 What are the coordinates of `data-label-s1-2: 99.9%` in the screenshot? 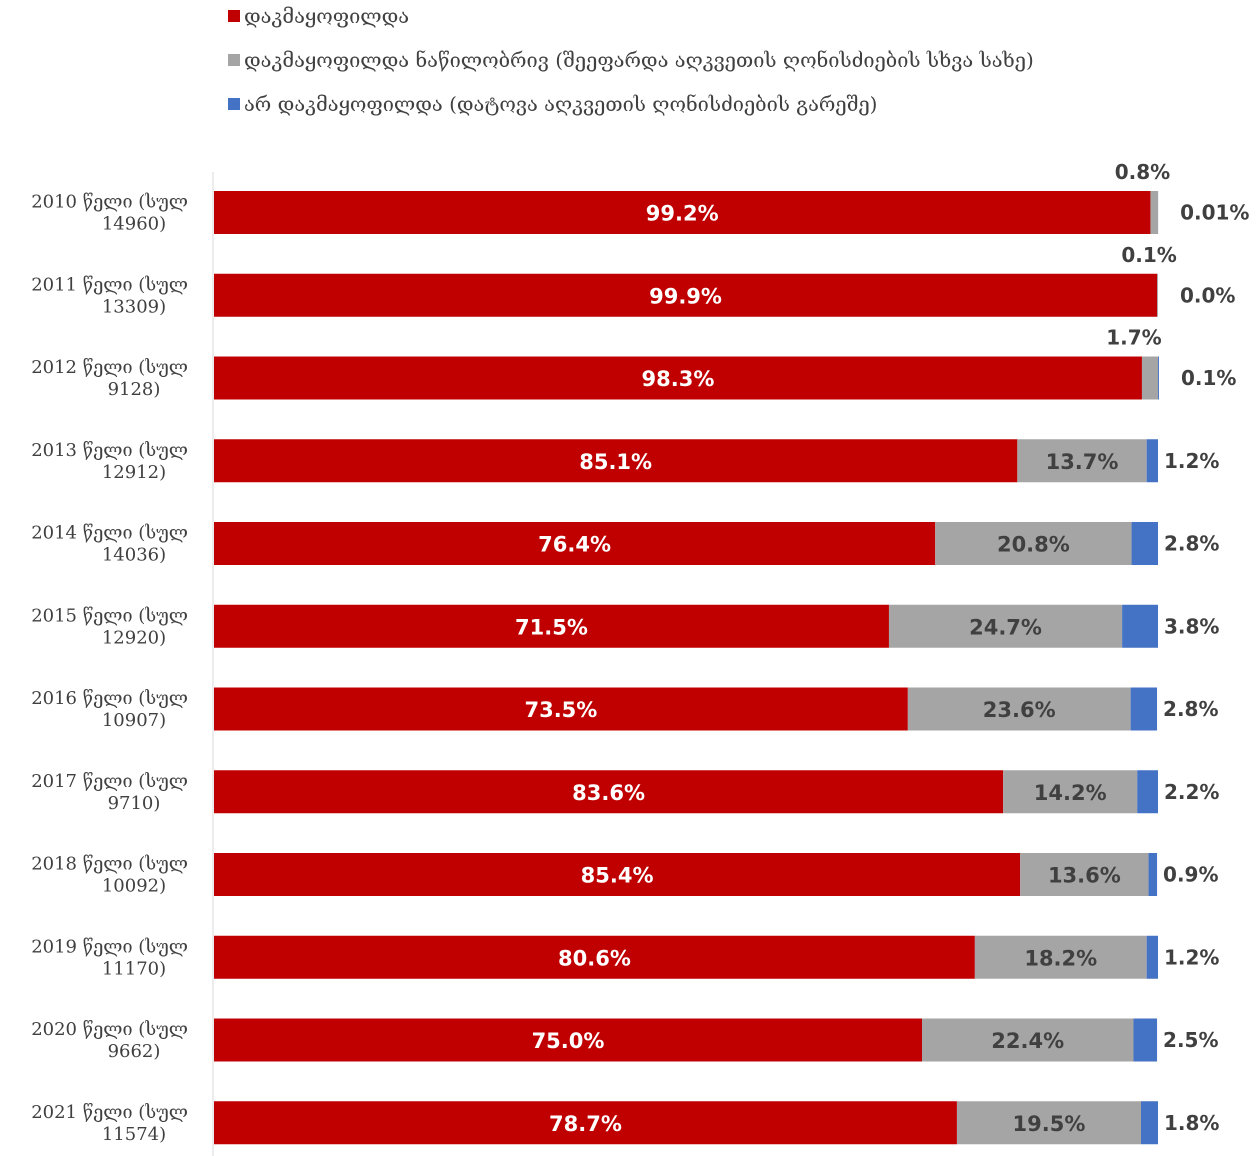 It's located at (685, 296).